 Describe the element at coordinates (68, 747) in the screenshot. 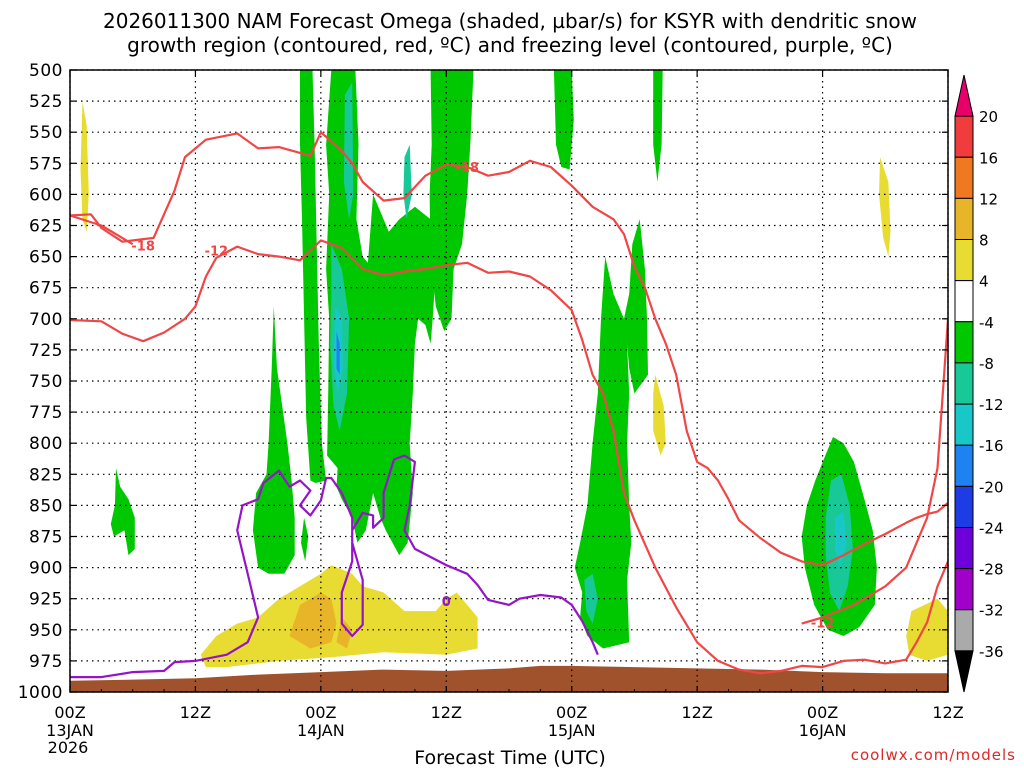

I see `x-year-label: 2026` at that location.